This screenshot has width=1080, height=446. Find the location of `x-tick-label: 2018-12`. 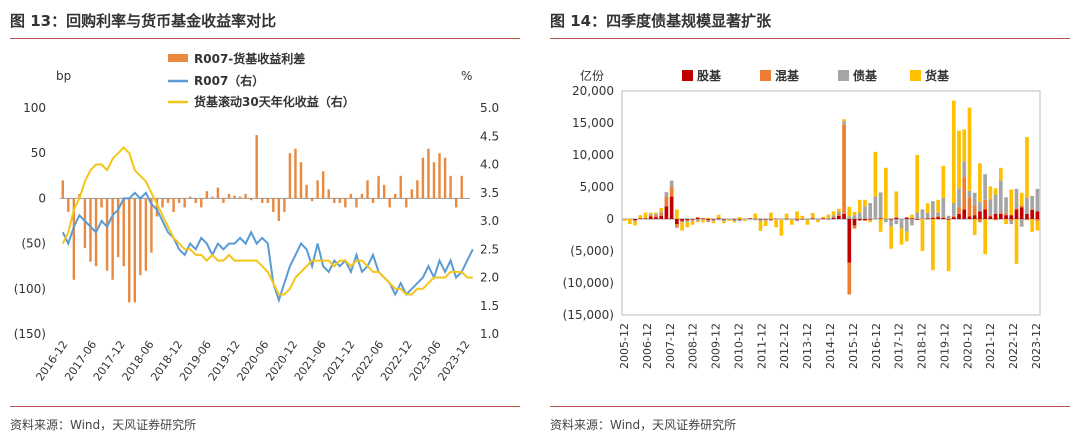

x-tick-label: 2018-12 is located at coordinates (922, 346).